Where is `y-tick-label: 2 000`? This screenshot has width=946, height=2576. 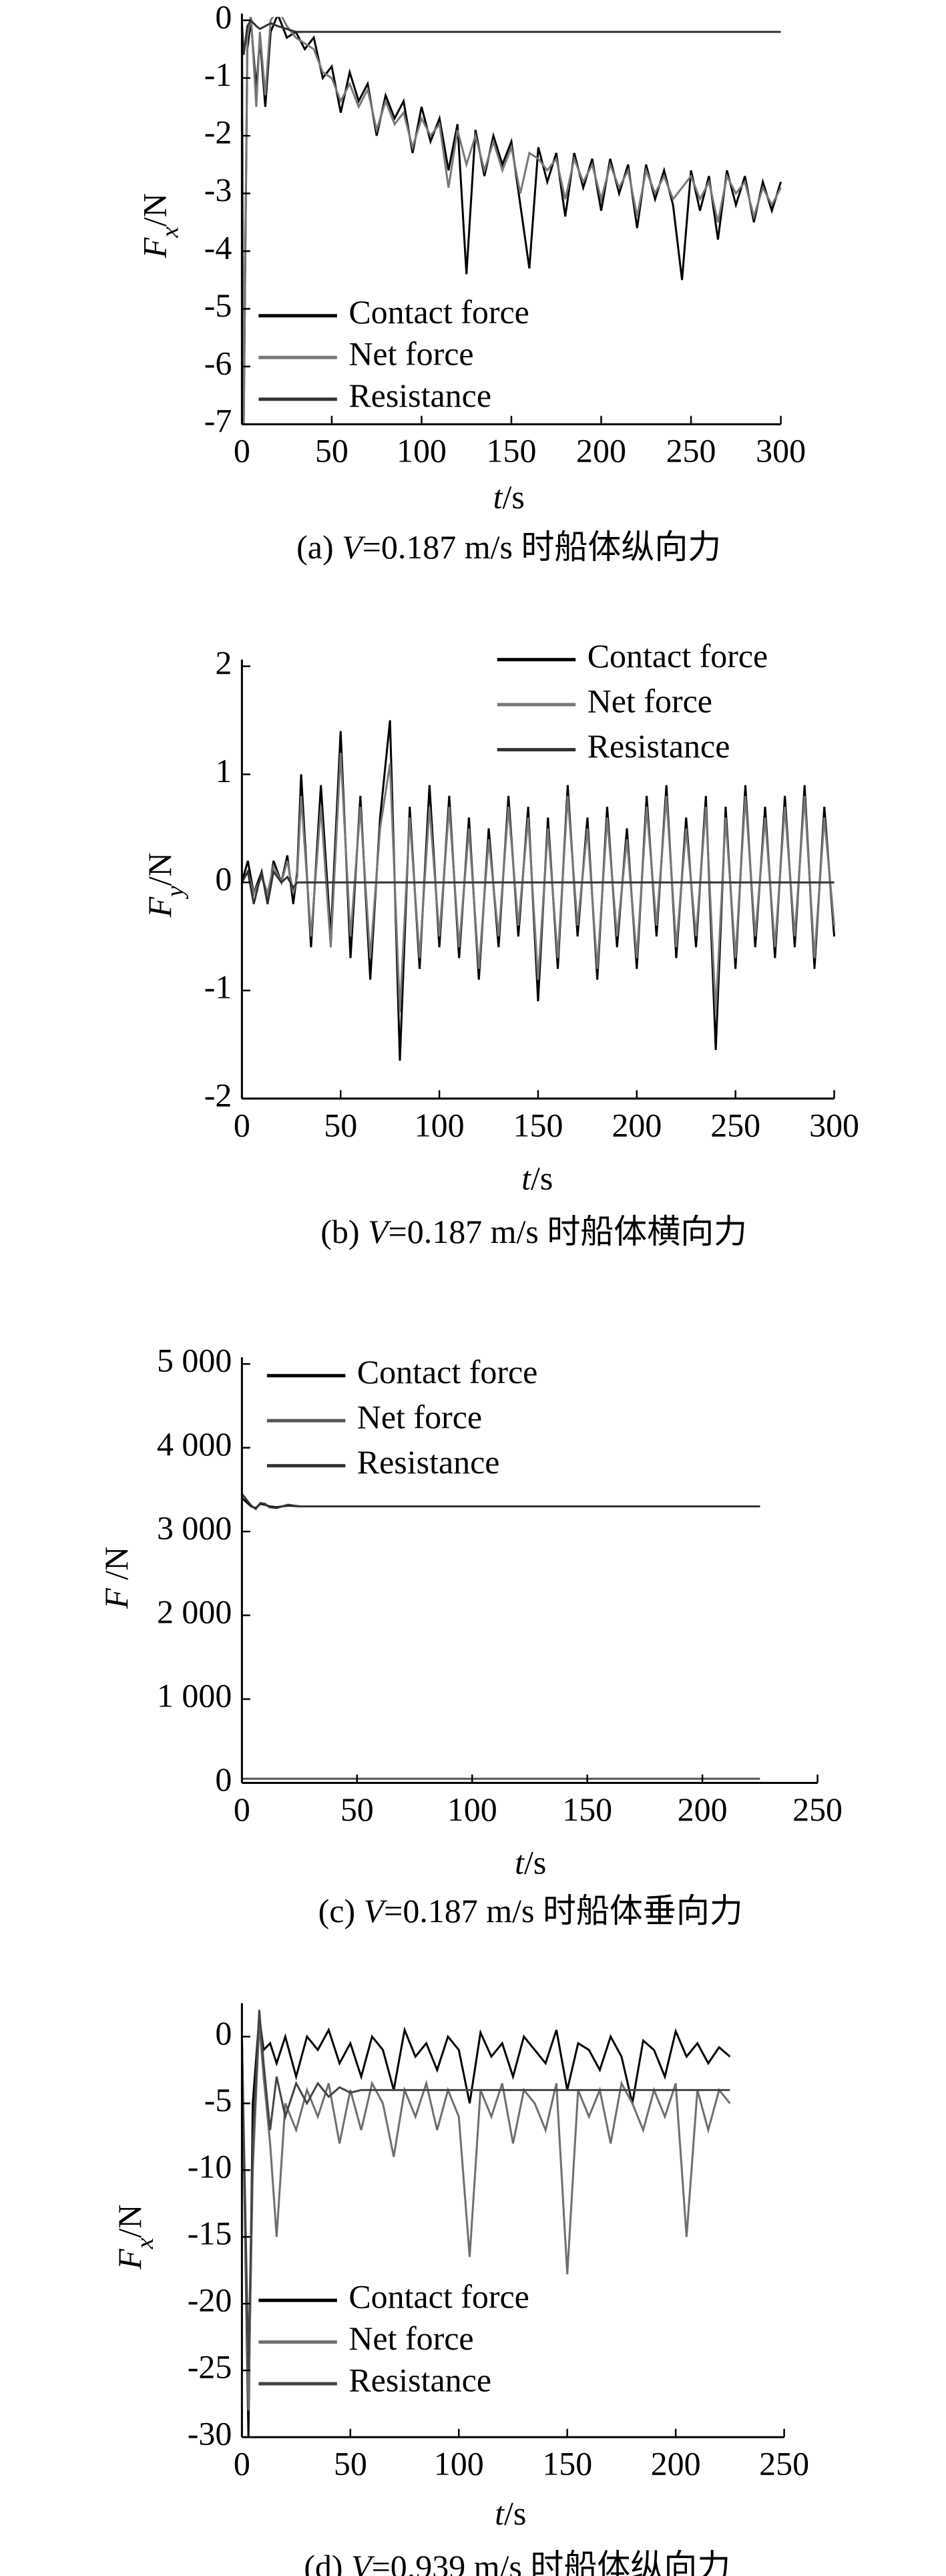 y-tick-label: 2 000 is located at coordinates (194, 1612).